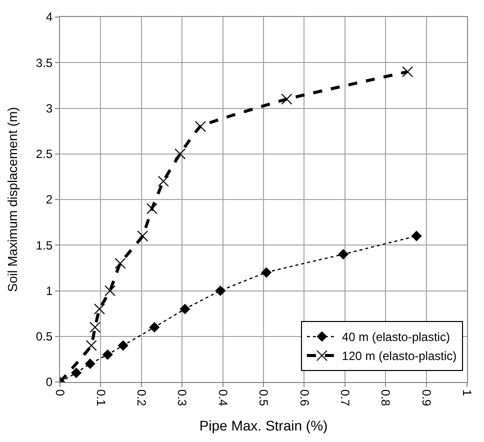 This screenshot has height=442, width=484. Describe the element at coordinates (396, 337) in the screenshot. I see `legend-label: 40 m (elasto-plastic)` at that location.